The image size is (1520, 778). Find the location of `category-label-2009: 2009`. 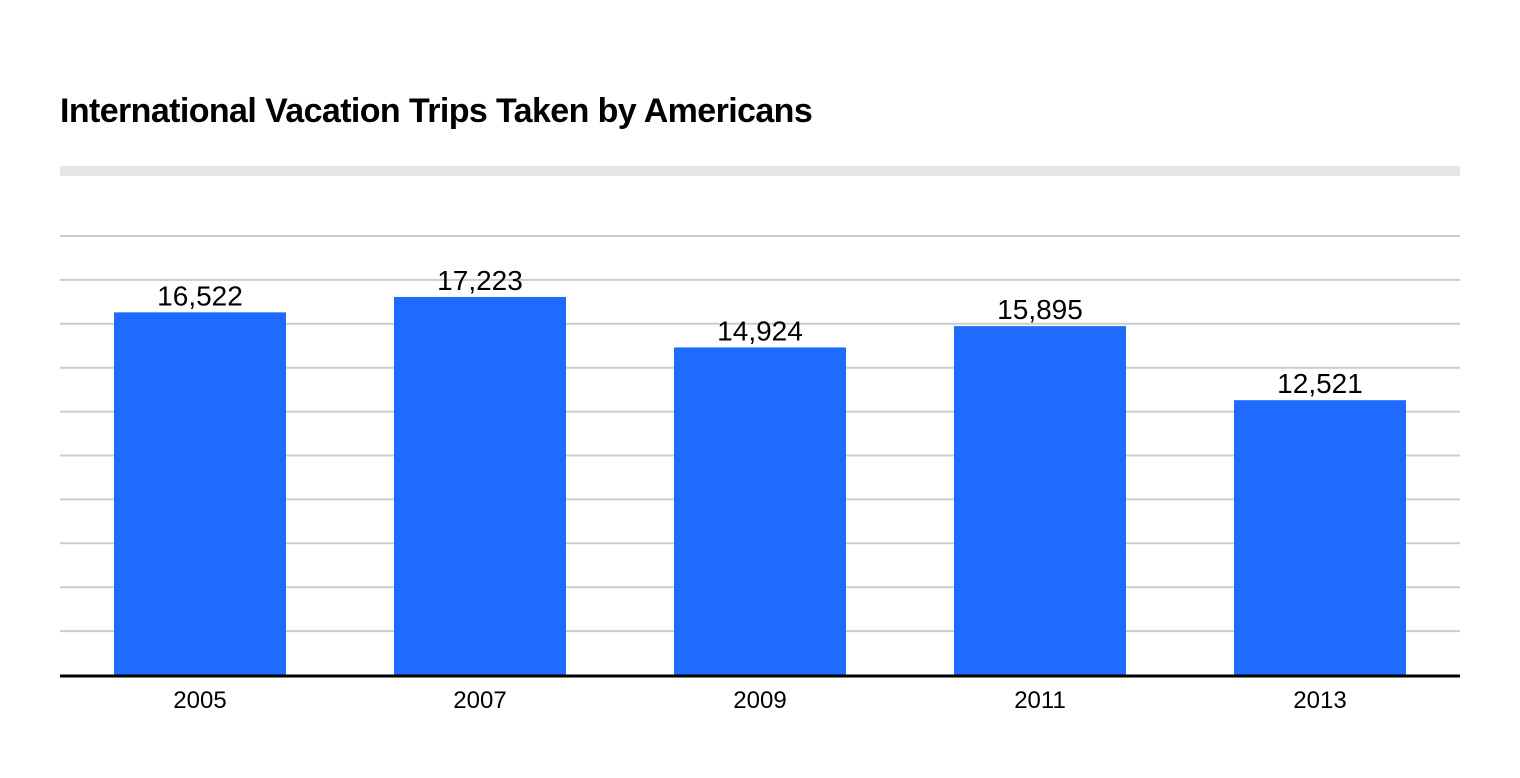

category-label-2009: 2009 is located at coordinates (759, 700).